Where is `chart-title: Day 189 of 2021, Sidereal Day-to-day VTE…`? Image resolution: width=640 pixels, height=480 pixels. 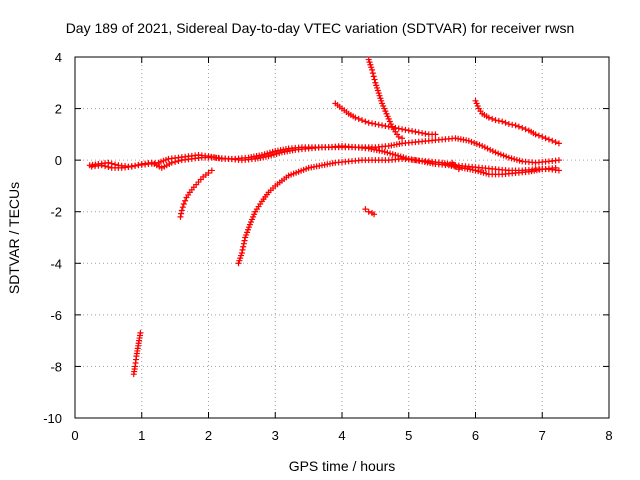
chart-title: Day 189 of 2021, Sidereal Day-to-day VTE… is located at coordinates (320, 28).